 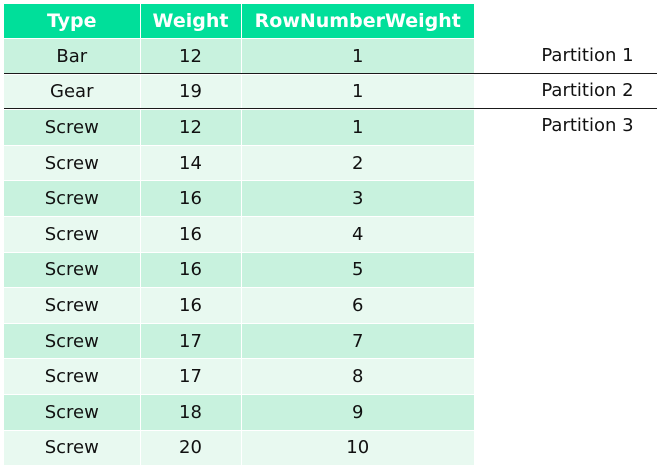 What do you see at coordinates (587, 55) in the screenshot?
I see `partition-label-1: Partition 1` at bounding box center [587, 55].